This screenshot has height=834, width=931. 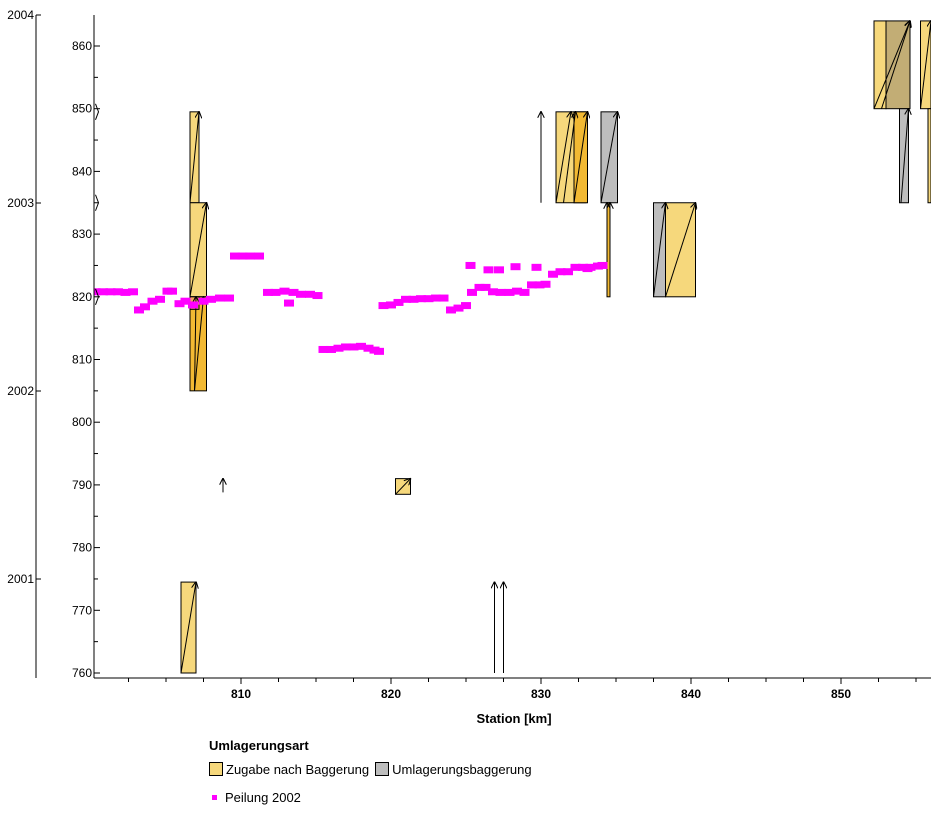 I want to click on y-right-tick-label-840: 840, so click(x=82, y=171).